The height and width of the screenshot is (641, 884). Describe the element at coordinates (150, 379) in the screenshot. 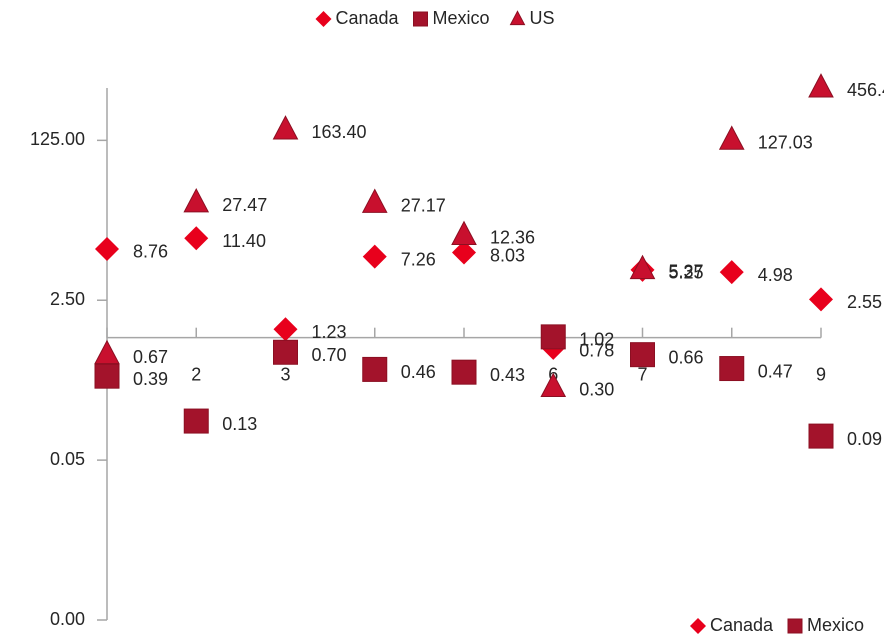

I see `data-label: 0.39` at that location.